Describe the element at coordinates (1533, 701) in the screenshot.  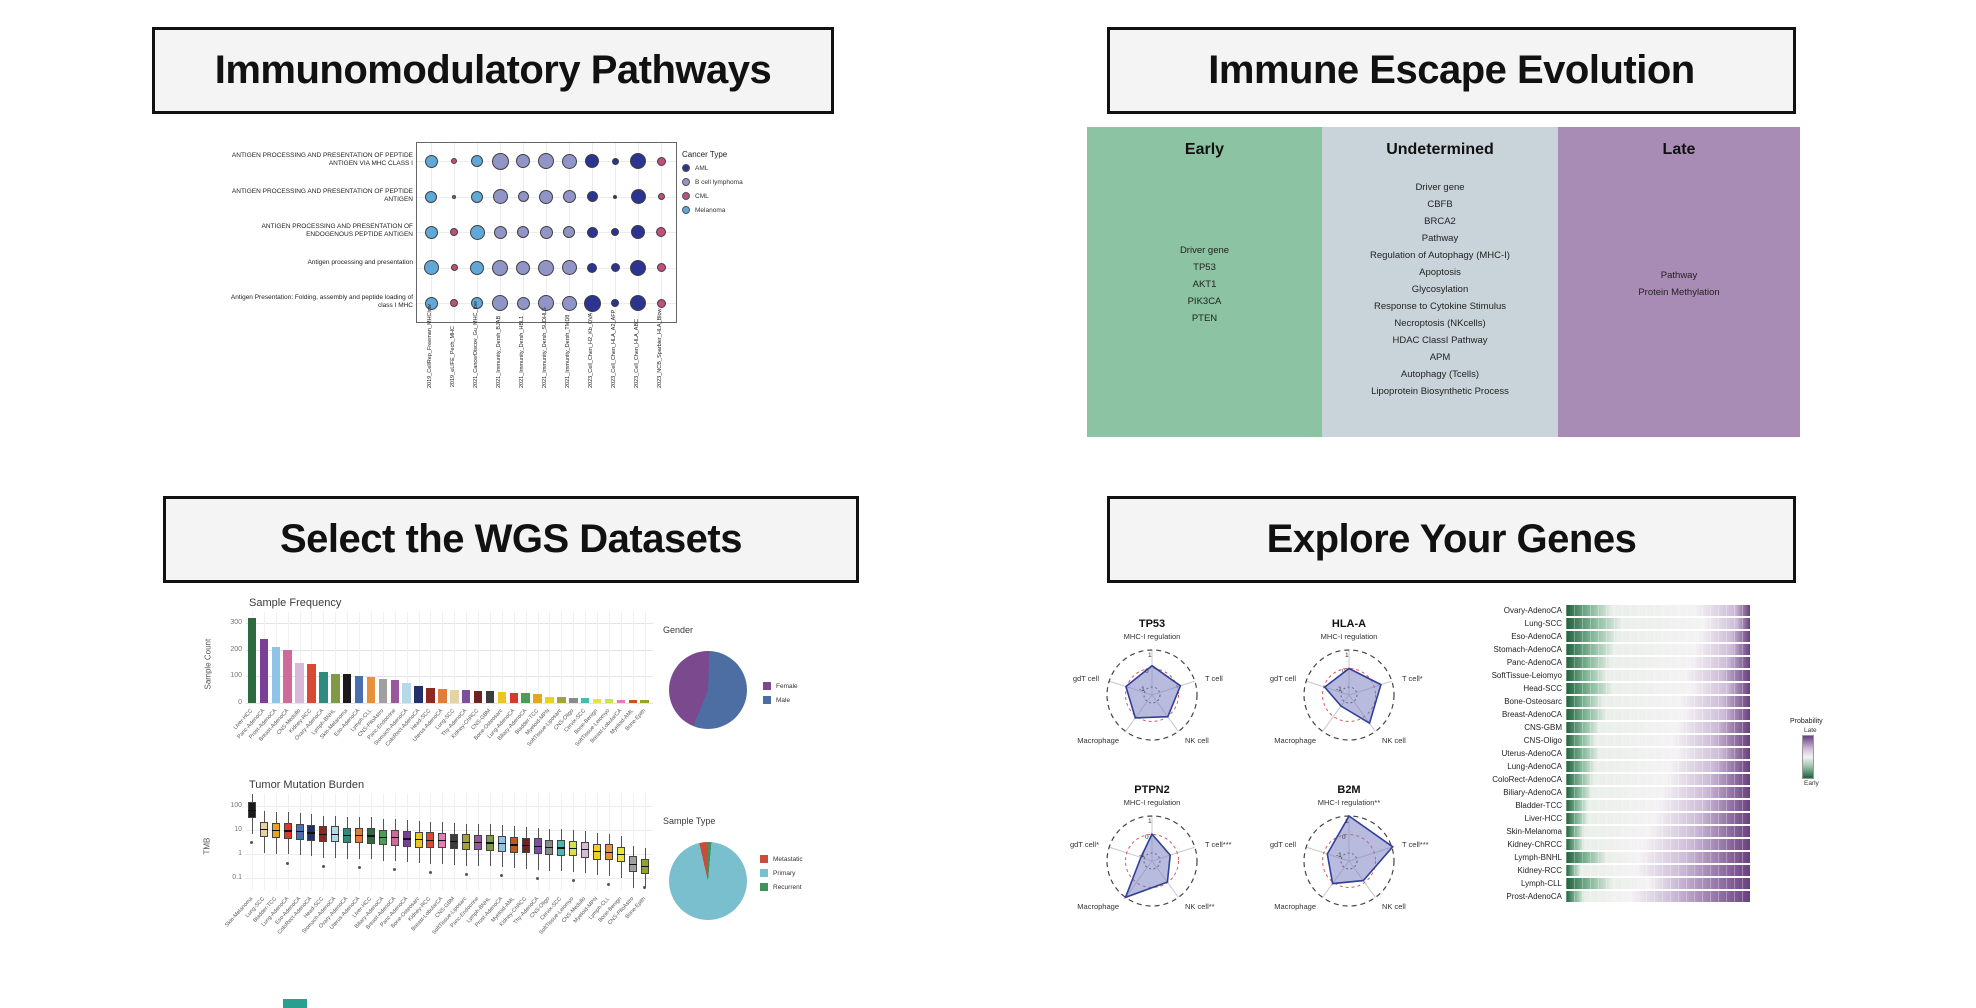
I see `probability-row-label: Bone-Osteosarc` at that location.